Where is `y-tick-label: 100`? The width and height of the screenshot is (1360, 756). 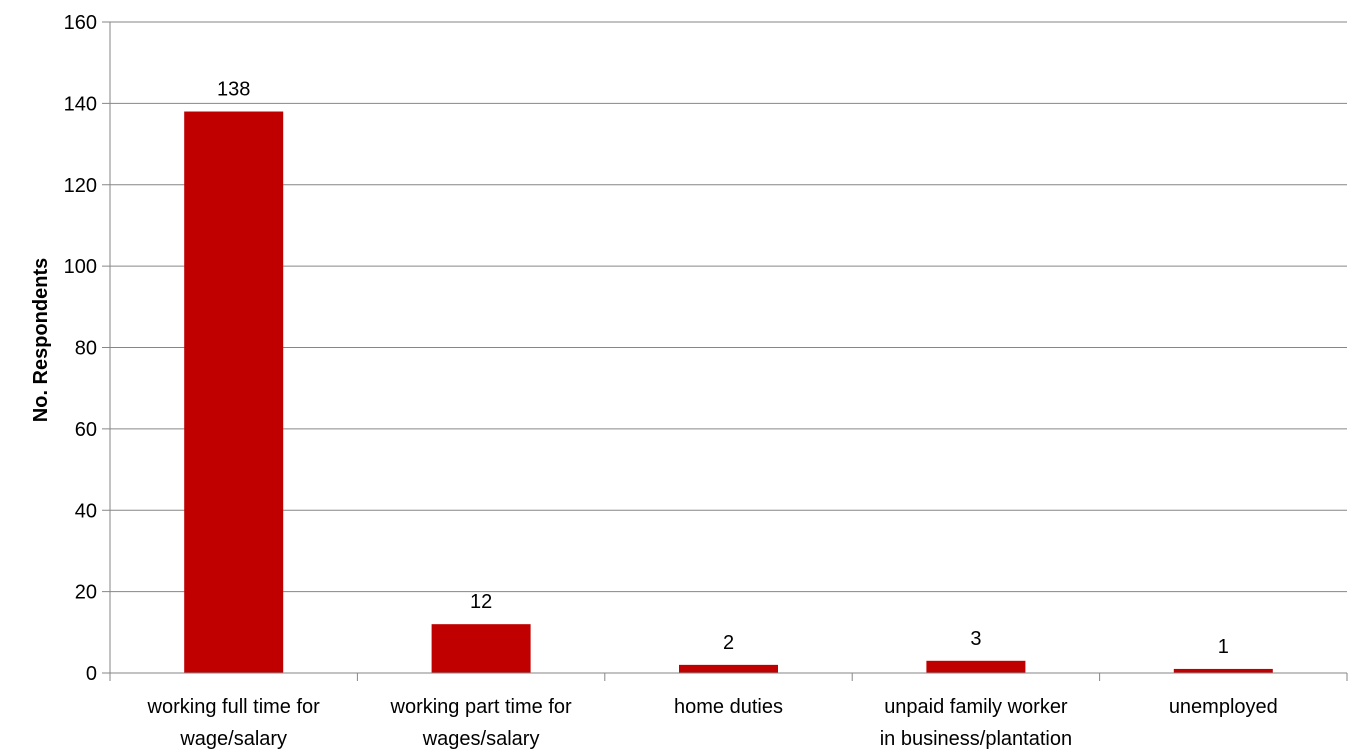 y-tick-label: 100 is located at coordinates (80, 267).